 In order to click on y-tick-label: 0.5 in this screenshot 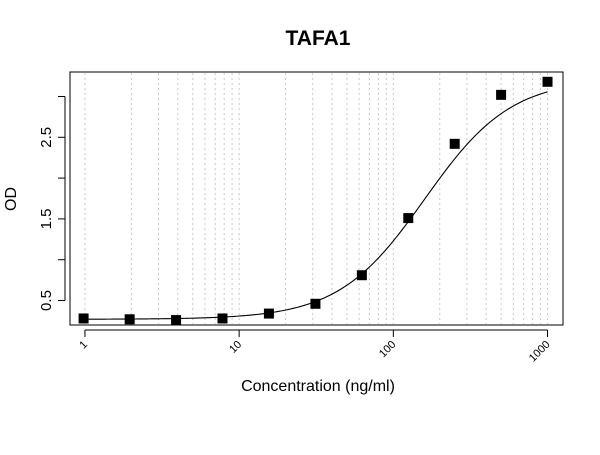, I will do `click(46, 300)`.